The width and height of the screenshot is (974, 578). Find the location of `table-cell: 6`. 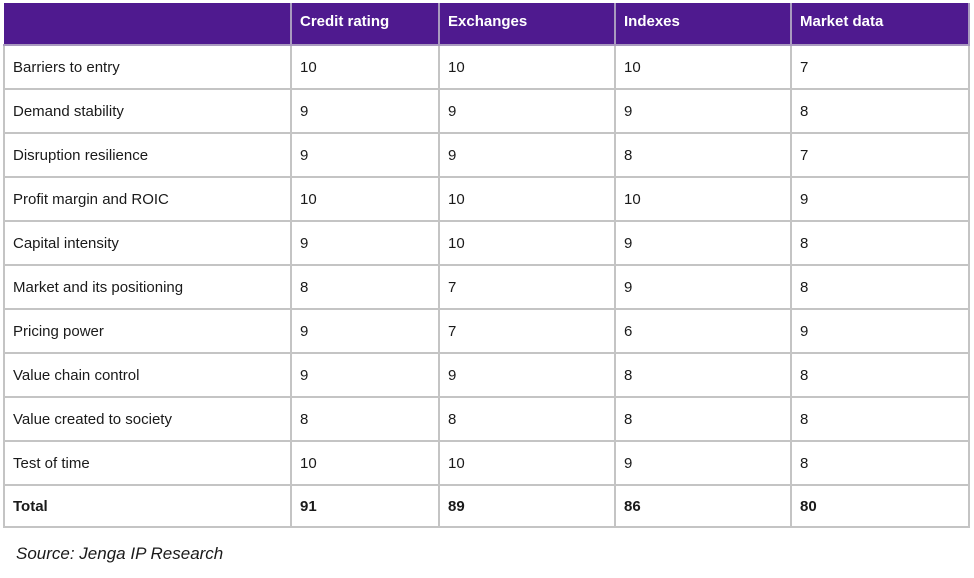

table-cell: 6 is located at coordinates (703, 331).